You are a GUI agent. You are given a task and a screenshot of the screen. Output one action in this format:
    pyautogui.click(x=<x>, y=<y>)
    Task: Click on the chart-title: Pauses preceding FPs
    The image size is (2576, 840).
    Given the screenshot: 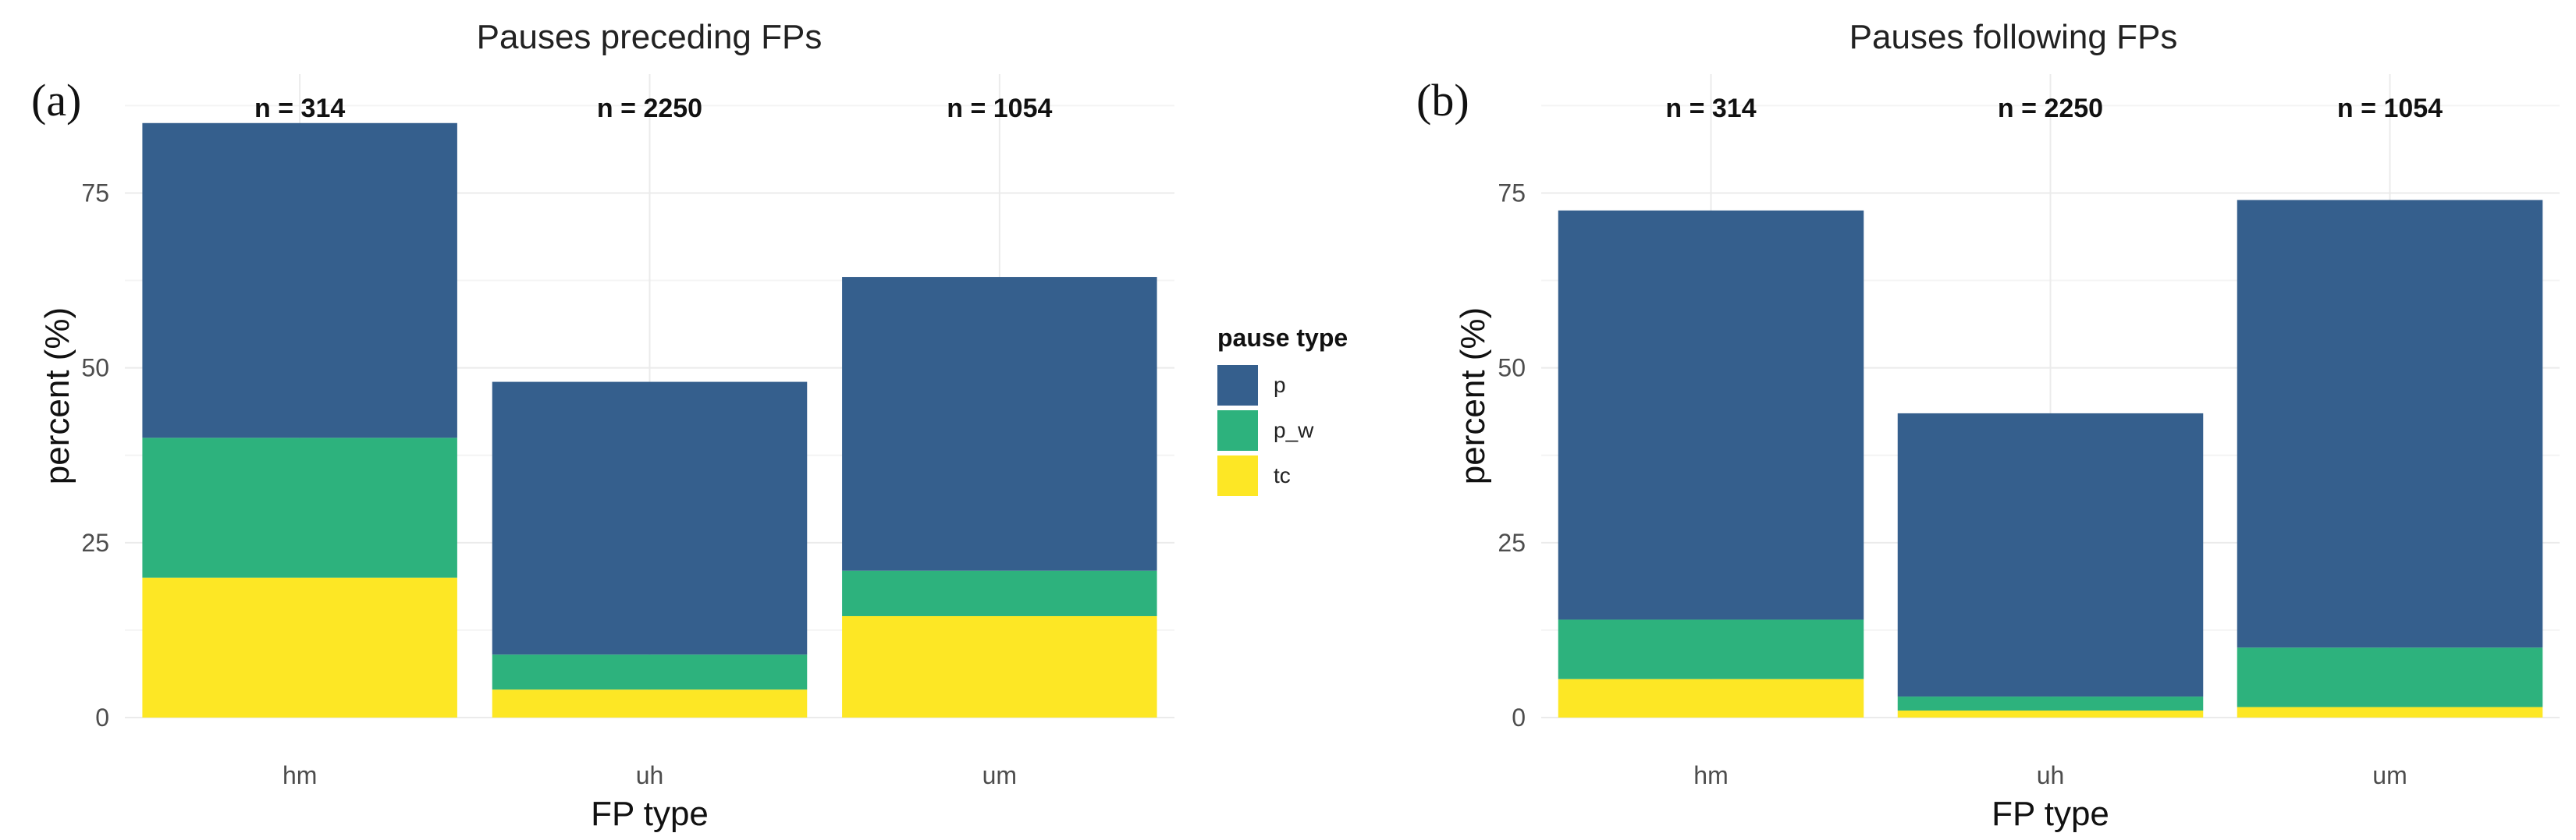 What is the action you would take?
    pyautogui.click(x=650, y=37)
    